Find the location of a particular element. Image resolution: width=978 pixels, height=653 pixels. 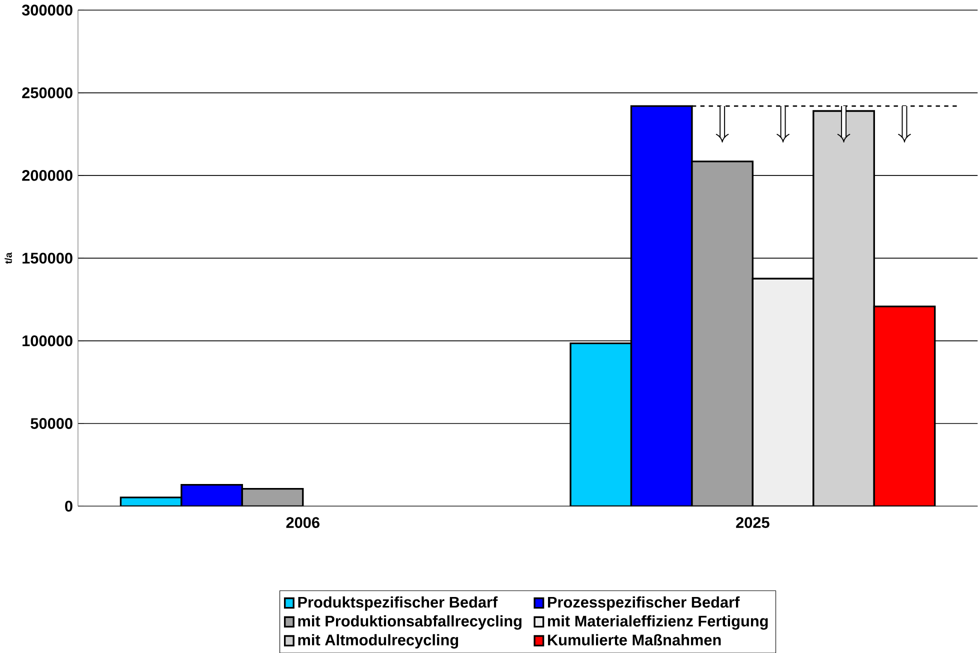

y-tick-label: 0 is located at coordinates (68, 506).